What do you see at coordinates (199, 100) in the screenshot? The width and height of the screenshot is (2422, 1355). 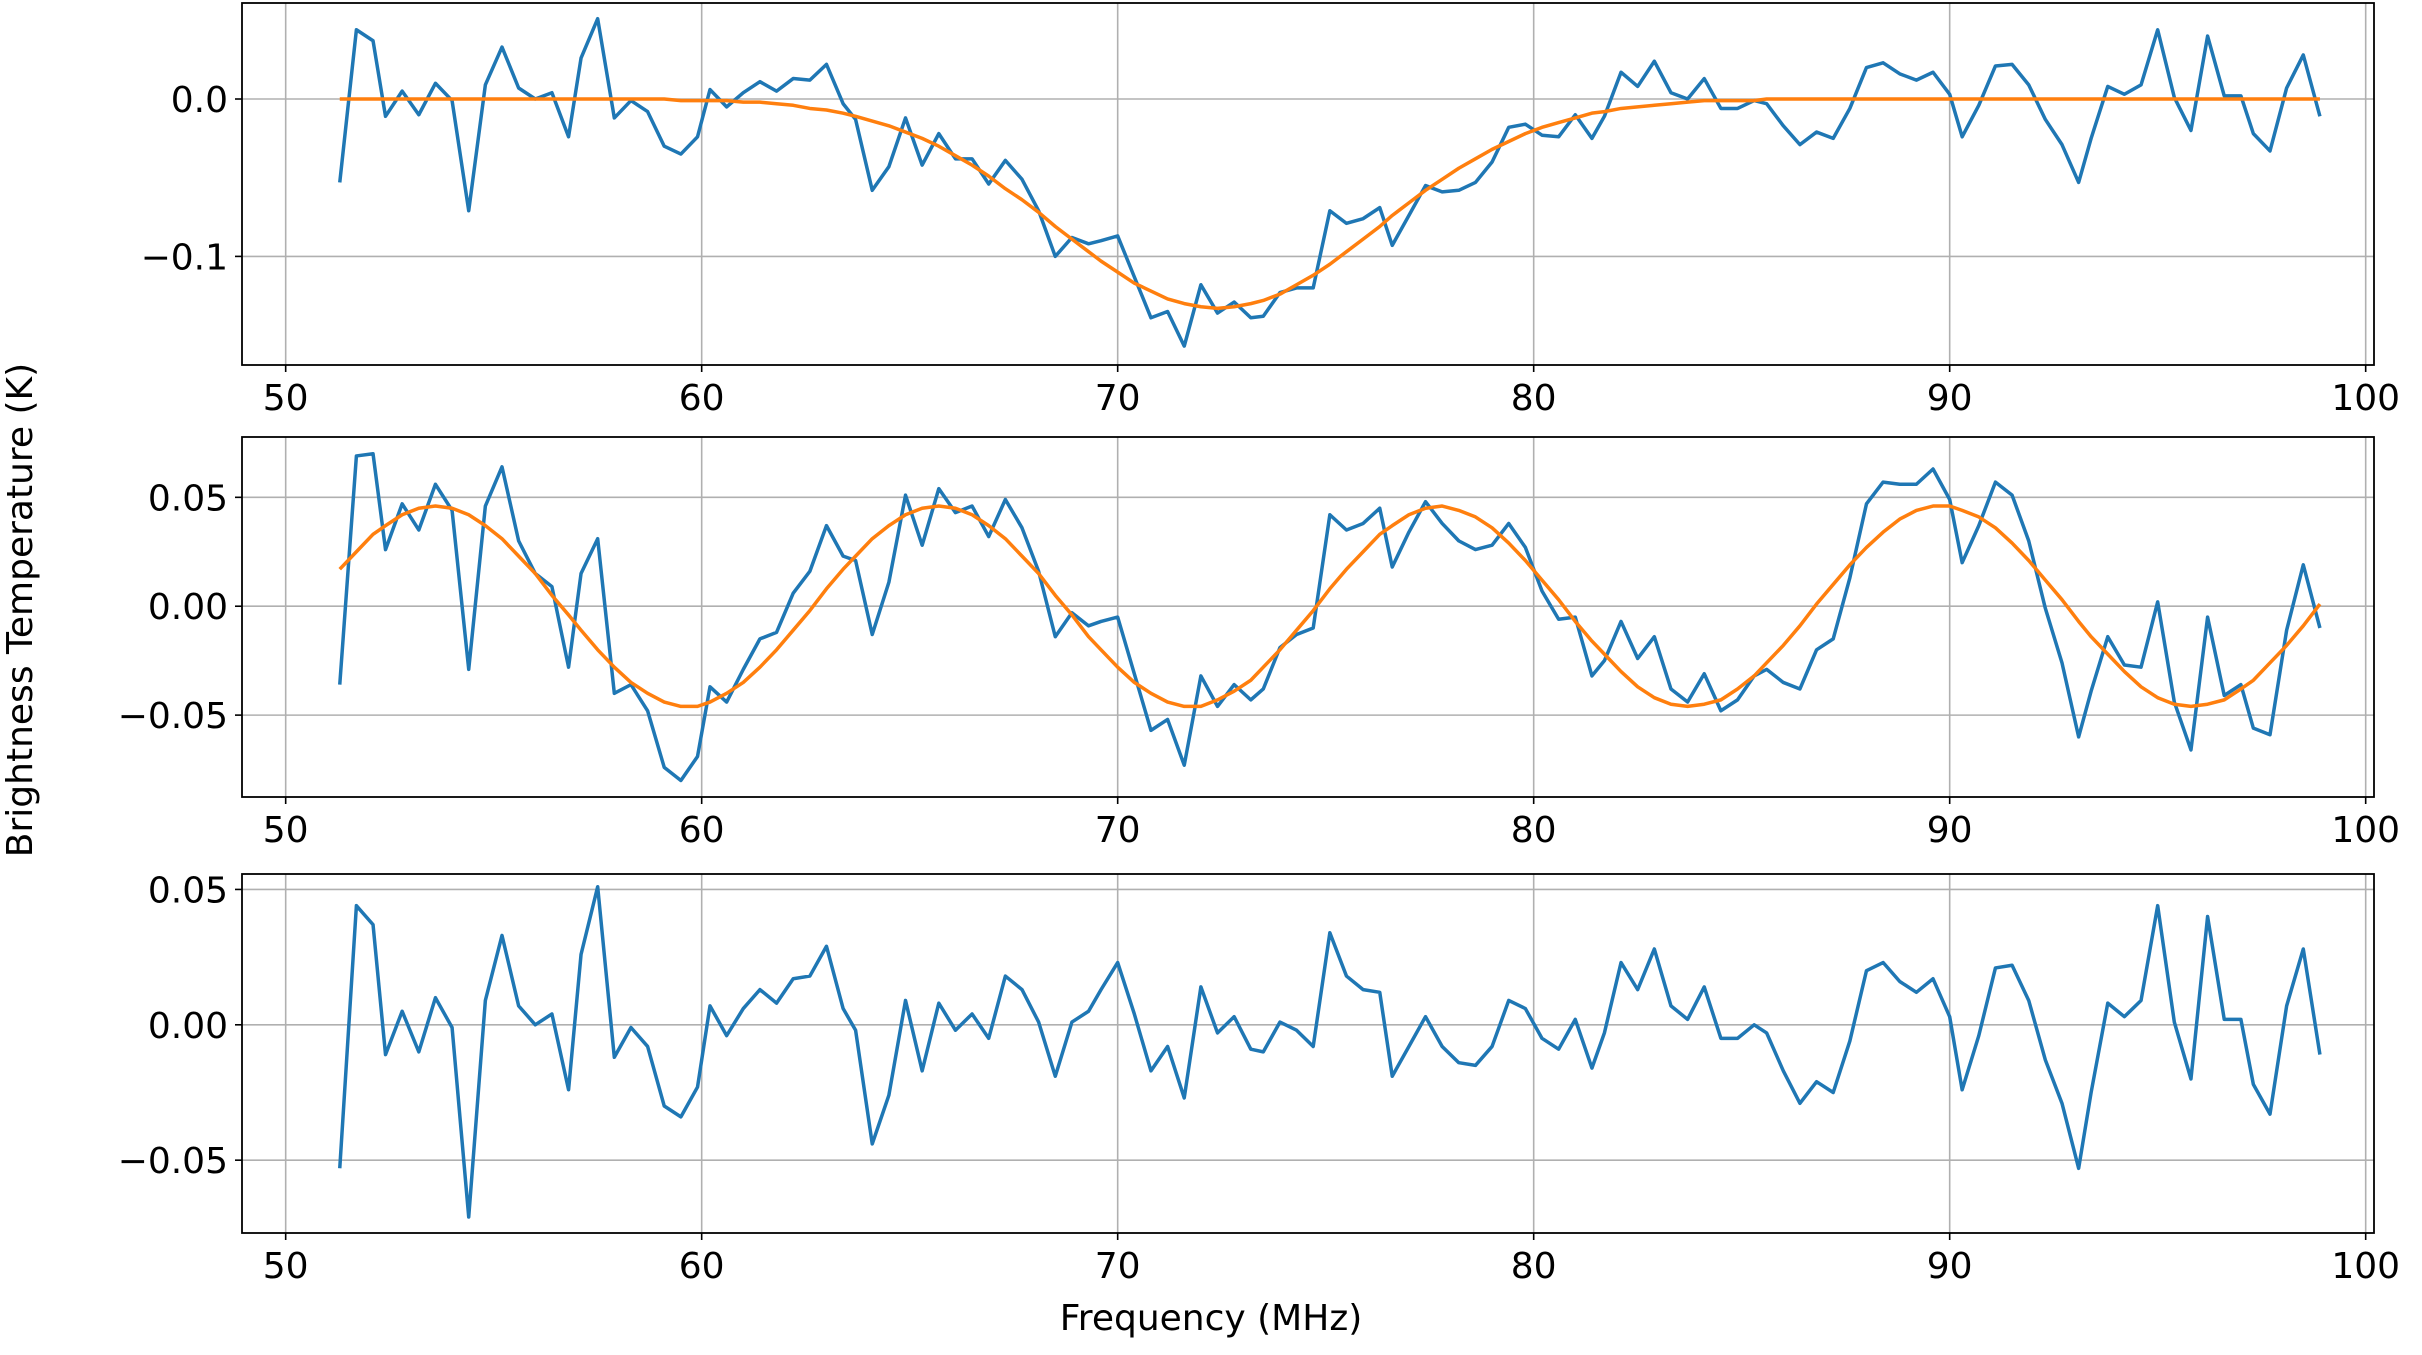 I see `y-tick-label: 0.0` at bounding box center [199, 100].